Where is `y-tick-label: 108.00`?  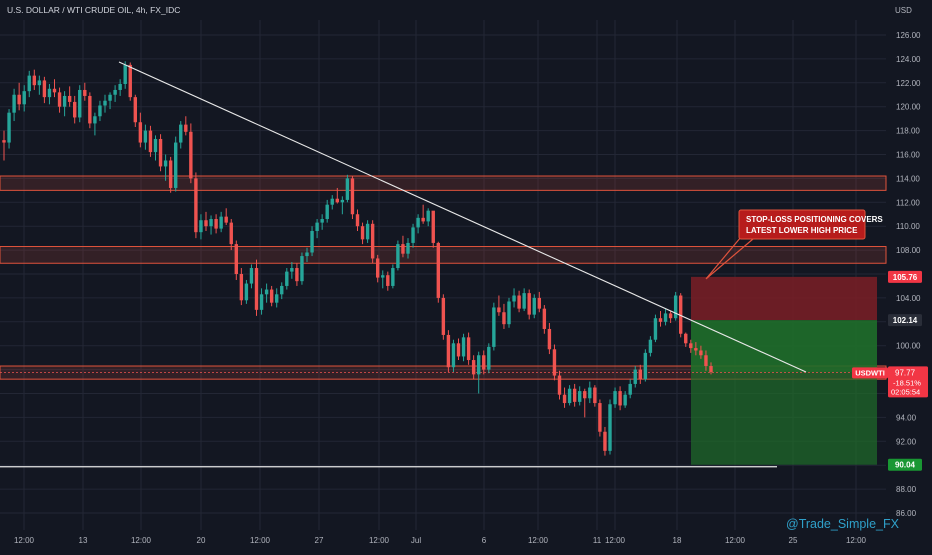 y-tick-label: 108.00 is located at coordinates (908, 250).